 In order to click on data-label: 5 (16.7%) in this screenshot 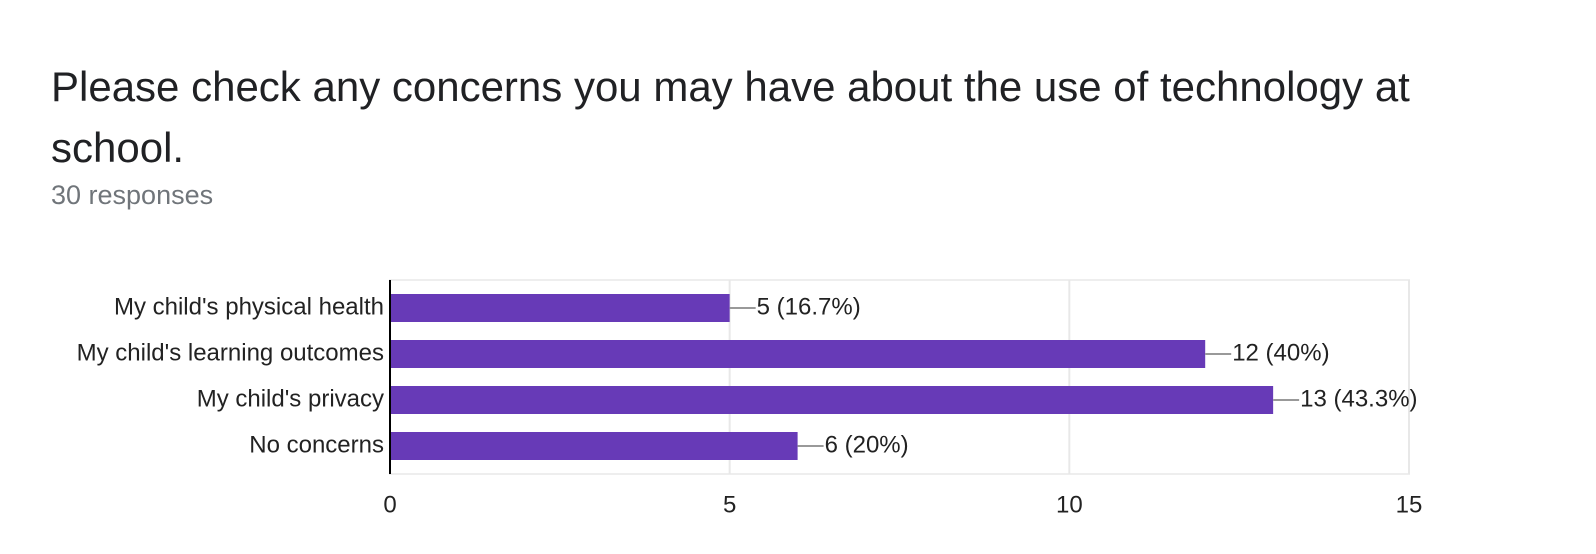, I will do `click(809, 306)`.